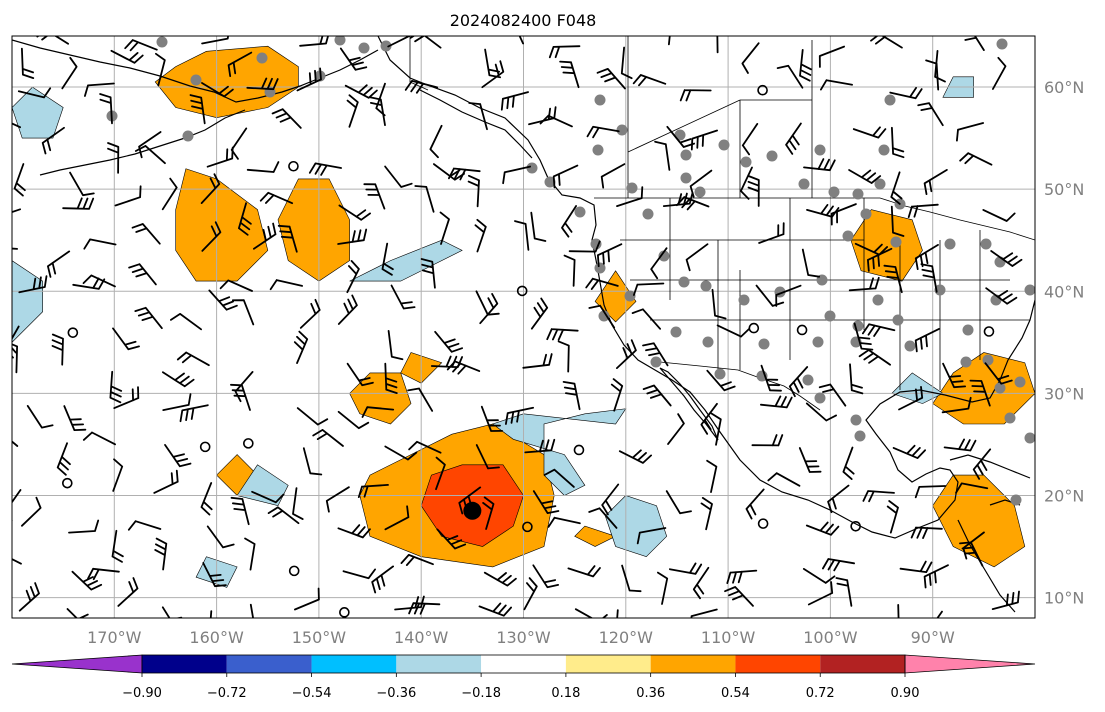 The image size is (1105, 712). Describe the element at coordinates (650, 693) in the screenshot. I see `colorbar-label-6: 0.36` at that location.